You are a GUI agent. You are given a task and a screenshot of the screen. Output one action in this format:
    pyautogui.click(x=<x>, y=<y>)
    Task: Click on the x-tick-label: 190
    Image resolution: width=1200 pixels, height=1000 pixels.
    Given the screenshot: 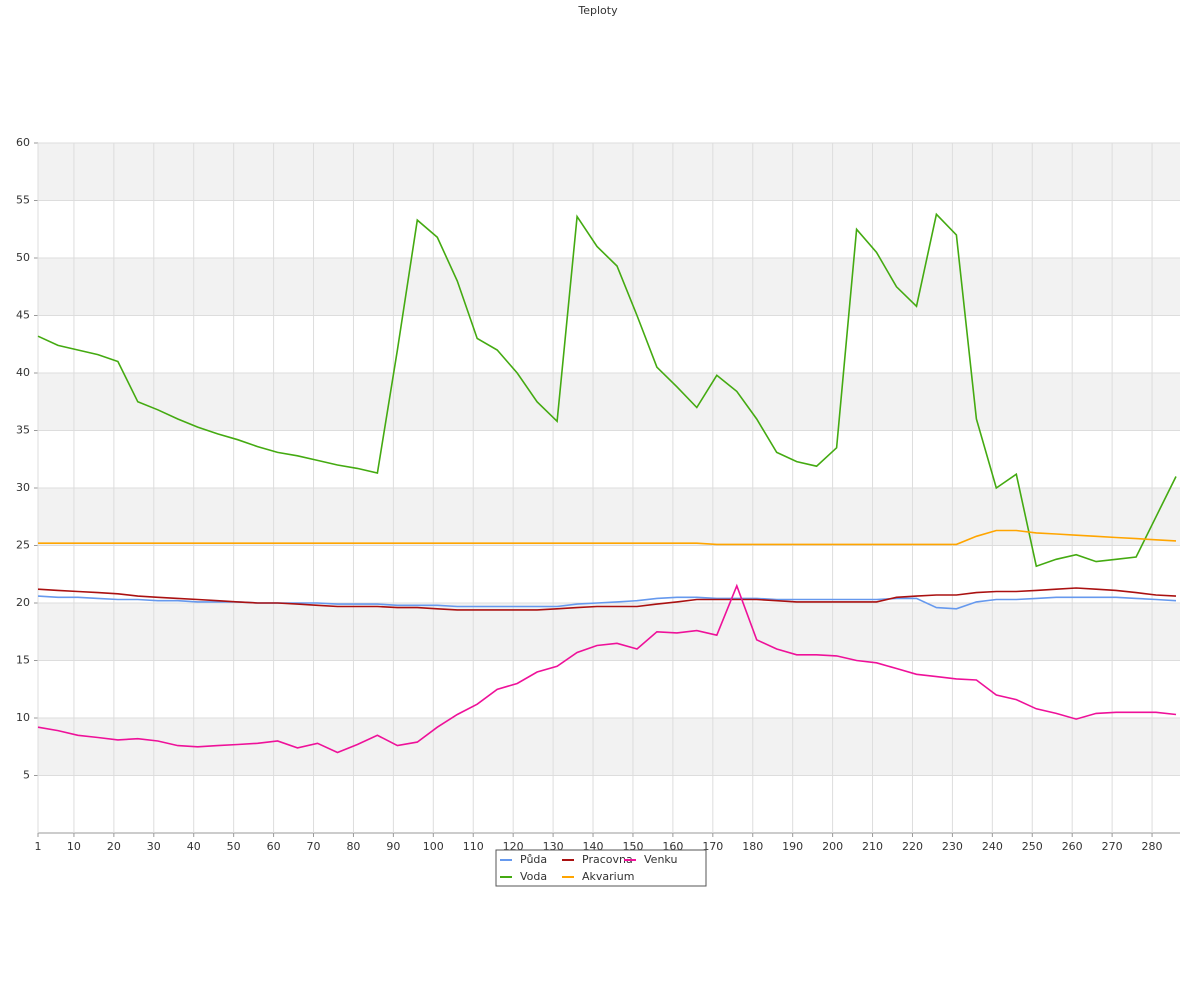 What is the action you would take?
    pyautogui.click(x=792, y=846)
    